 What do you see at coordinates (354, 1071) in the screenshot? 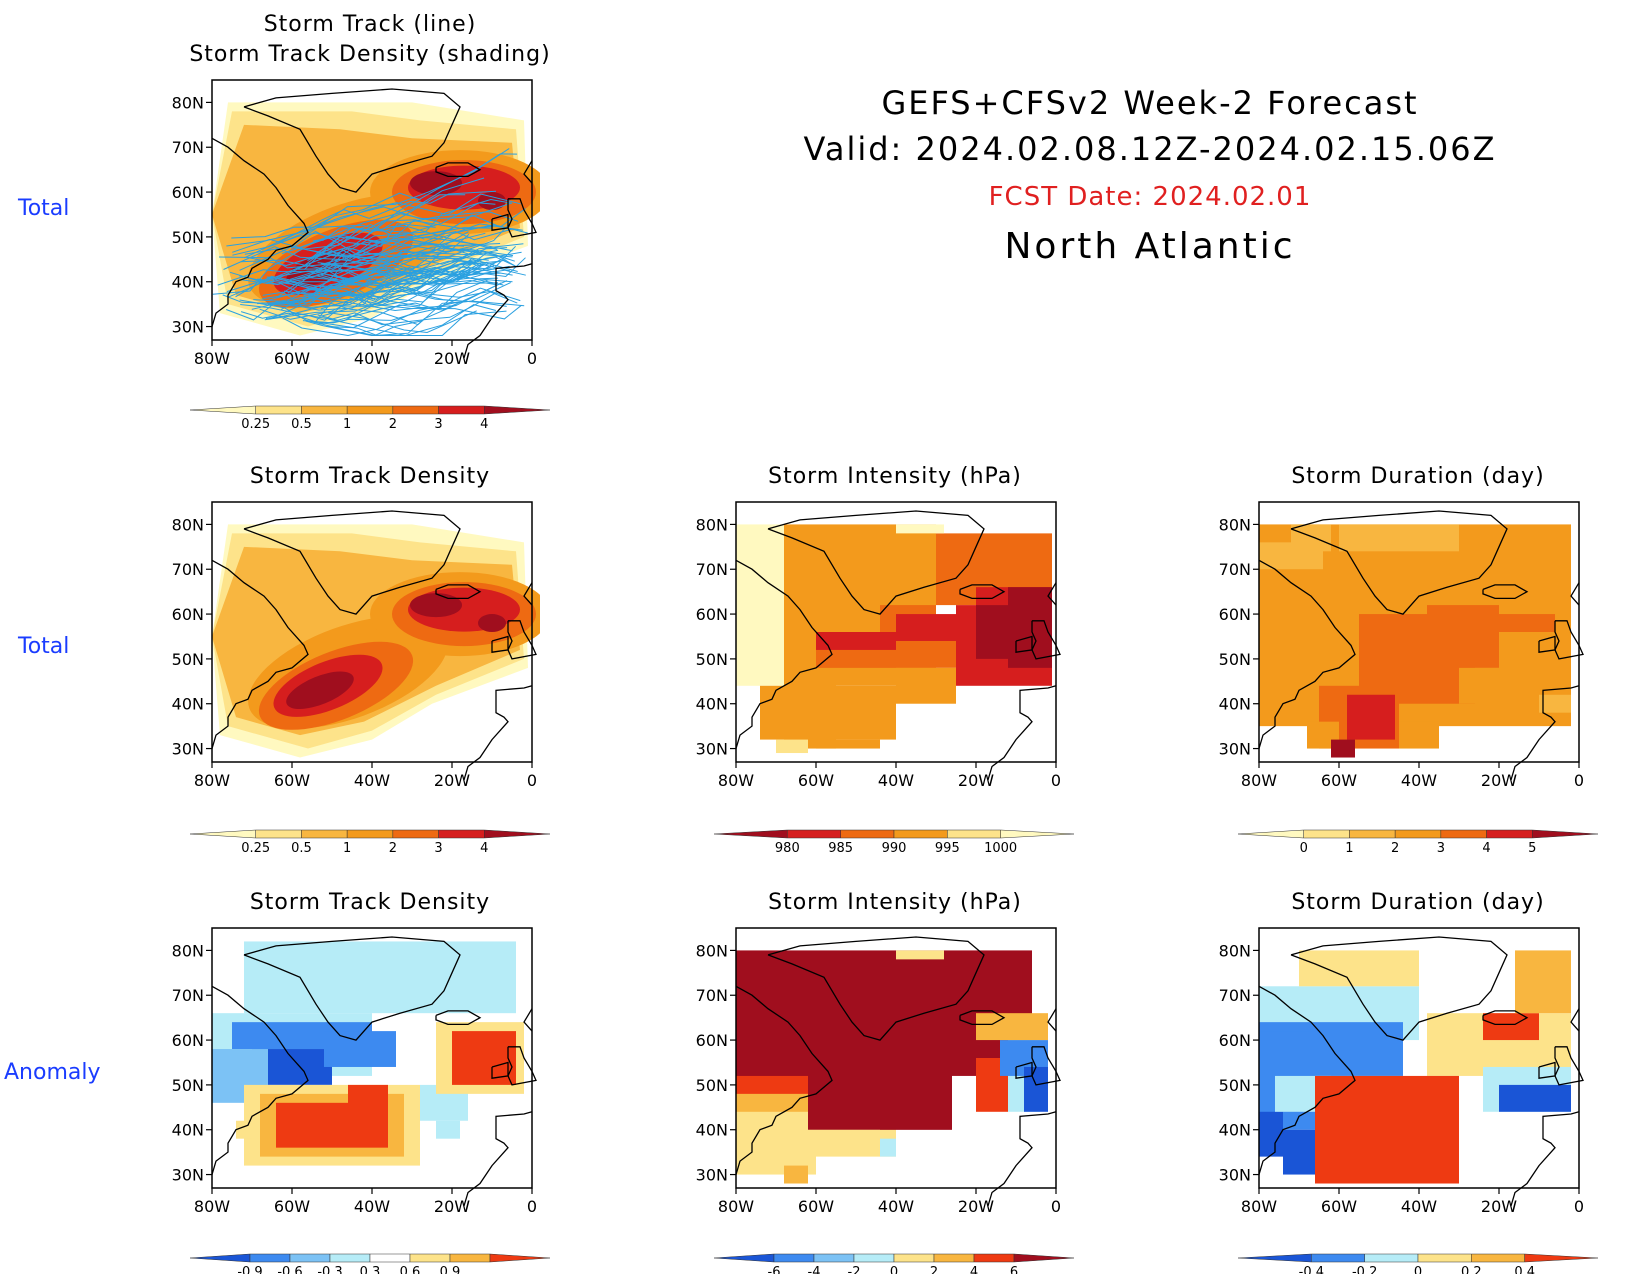
I see `map-density-anomaly: 80N 70N 60N 50N 40N 30N 80W 60W 40W 20W 0` at bounding box center [354, 1071].